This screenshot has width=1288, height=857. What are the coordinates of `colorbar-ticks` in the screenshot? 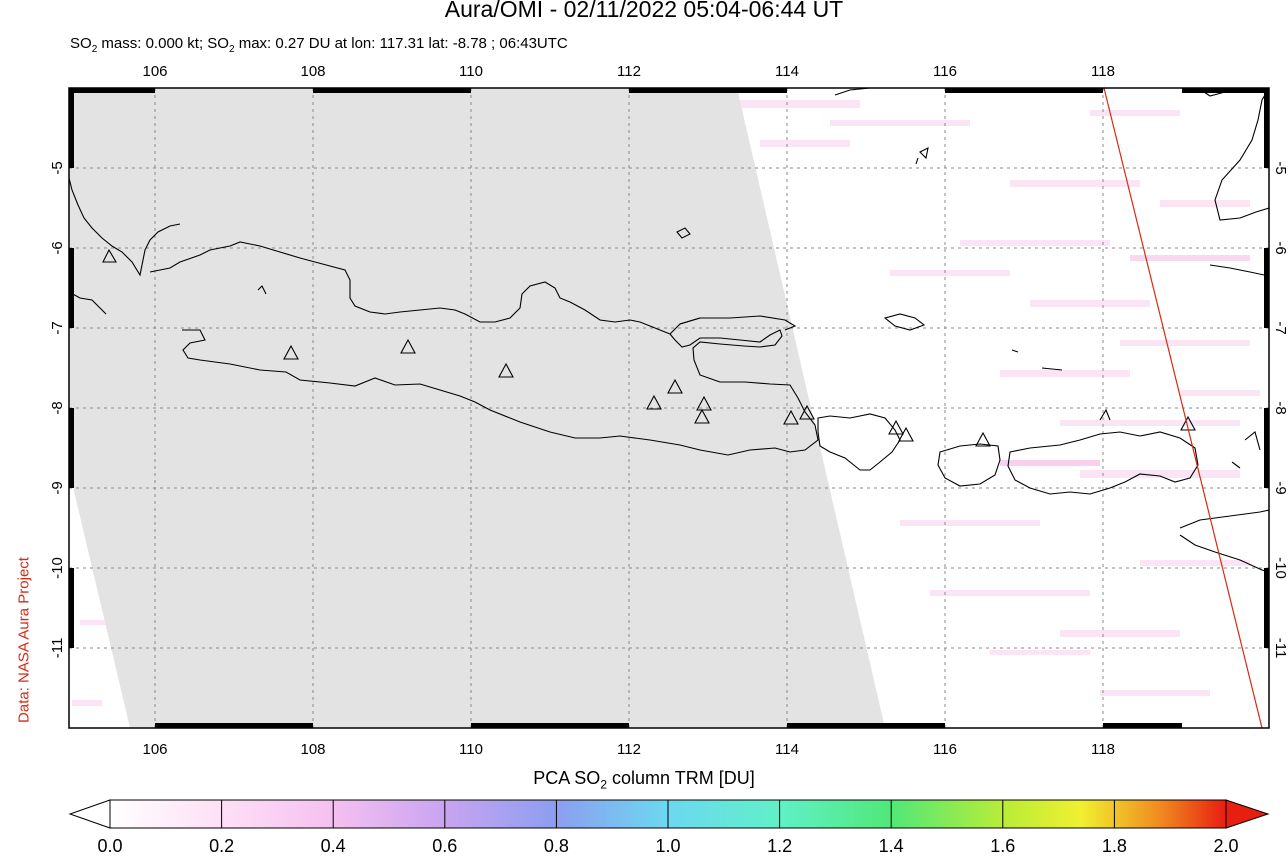 It's located at (668, 814).